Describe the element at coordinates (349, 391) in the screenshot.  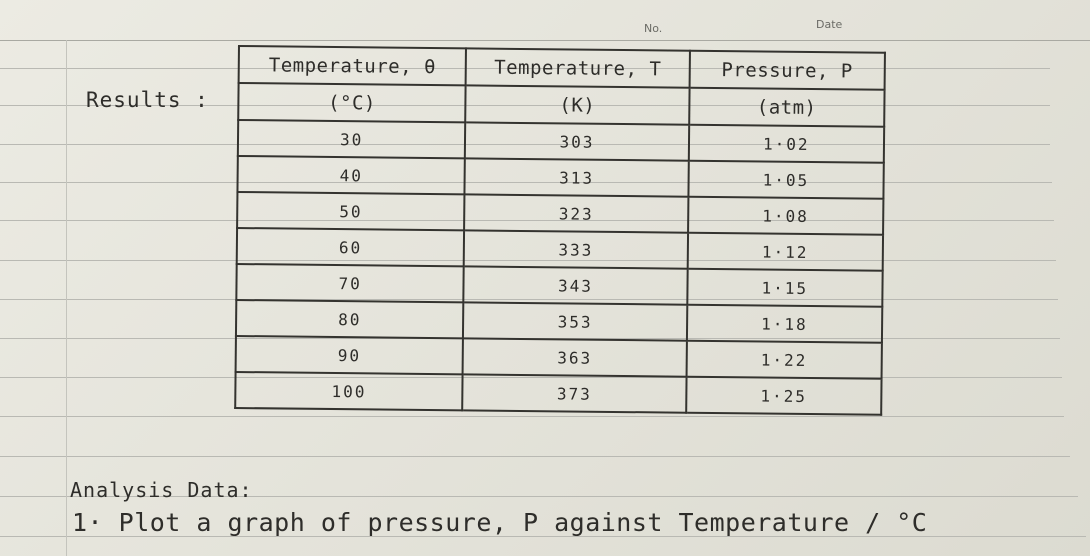
I see `cell-temperature-celsius: 100` at that location.